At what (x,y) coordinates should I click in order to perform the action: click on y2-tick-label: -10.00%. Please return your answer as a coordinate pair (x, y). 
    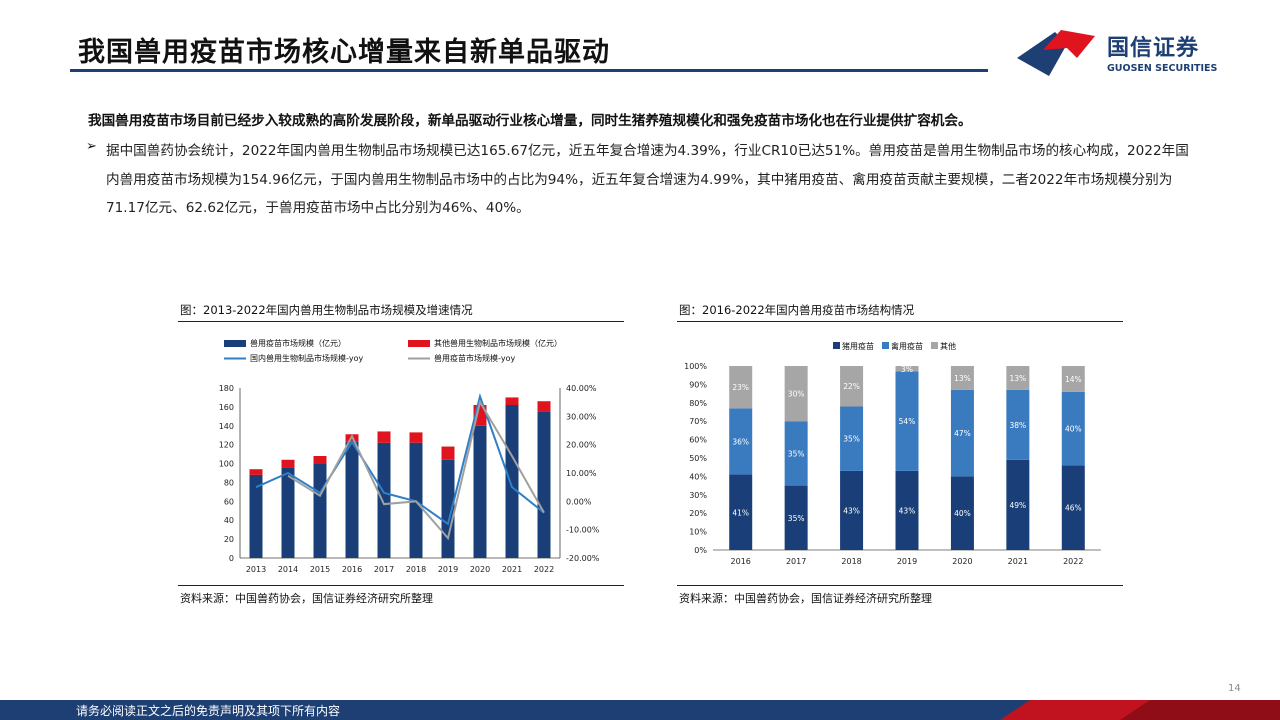
    Looking at the image, I should click on (583, 530).